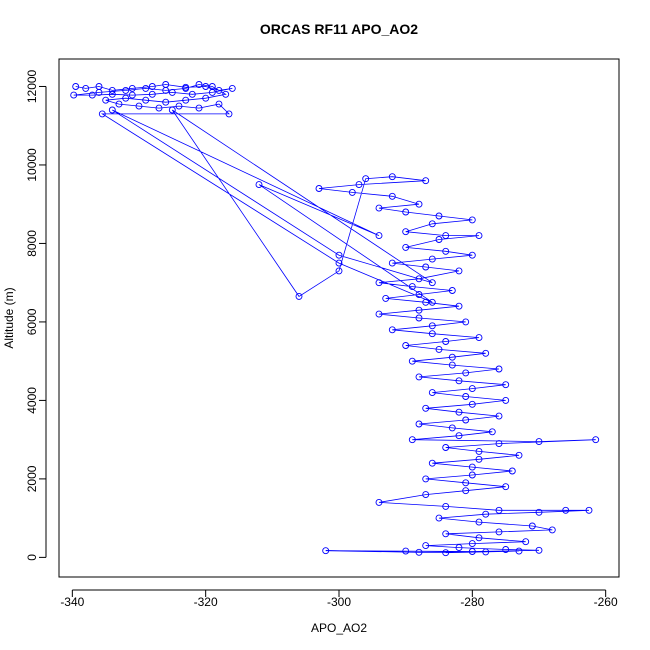 The width and height of the screenshot is (650, 650). What do you see at coordinates (32, 400) in the screenshot?
I see `y-tick-label: 4000` at bounding box center [32, 400].